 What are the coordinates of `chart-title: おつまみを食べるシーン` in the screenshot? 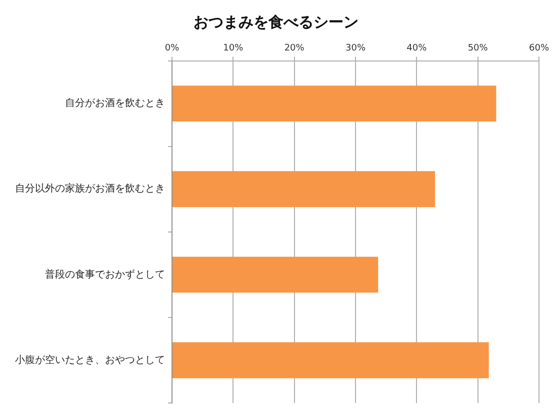 It's located at (276, 21).